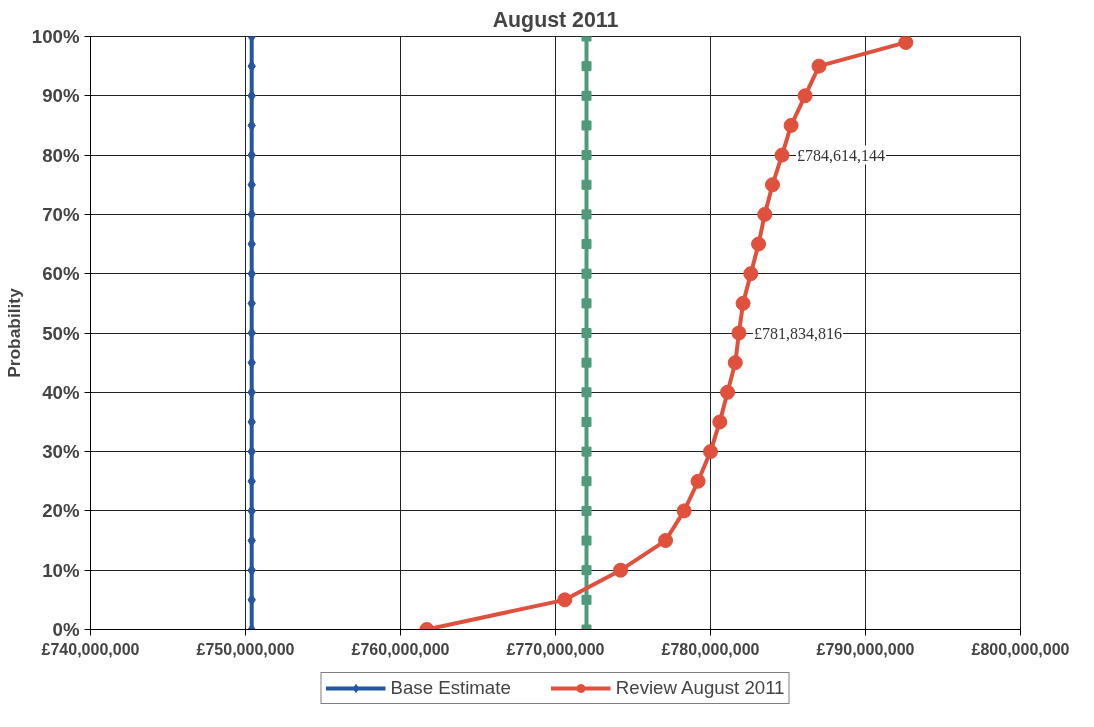 The image size is (1094, 727). I want to click on annotation: £784,614,144, so click(841, 155).